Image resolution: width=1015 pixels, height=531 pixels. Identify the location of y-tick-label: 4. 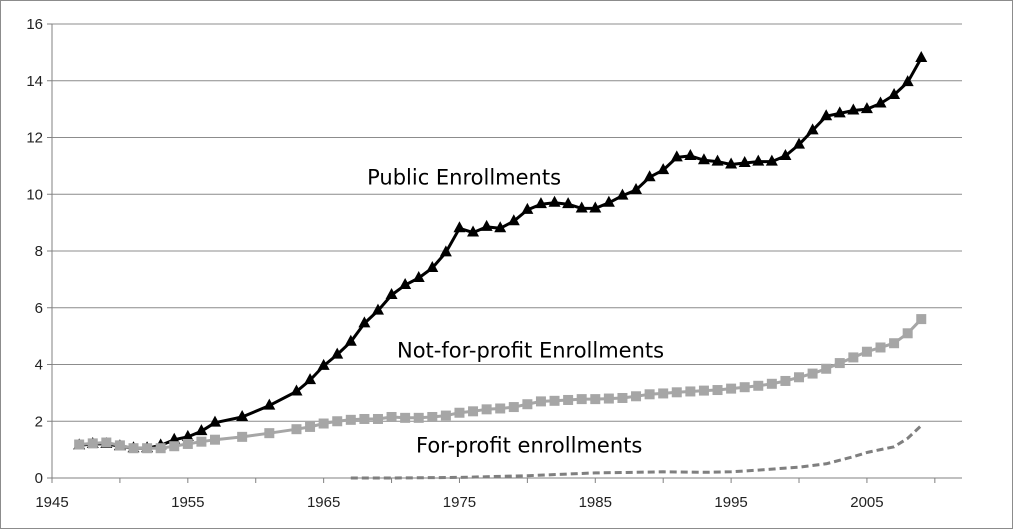
(39, 365).